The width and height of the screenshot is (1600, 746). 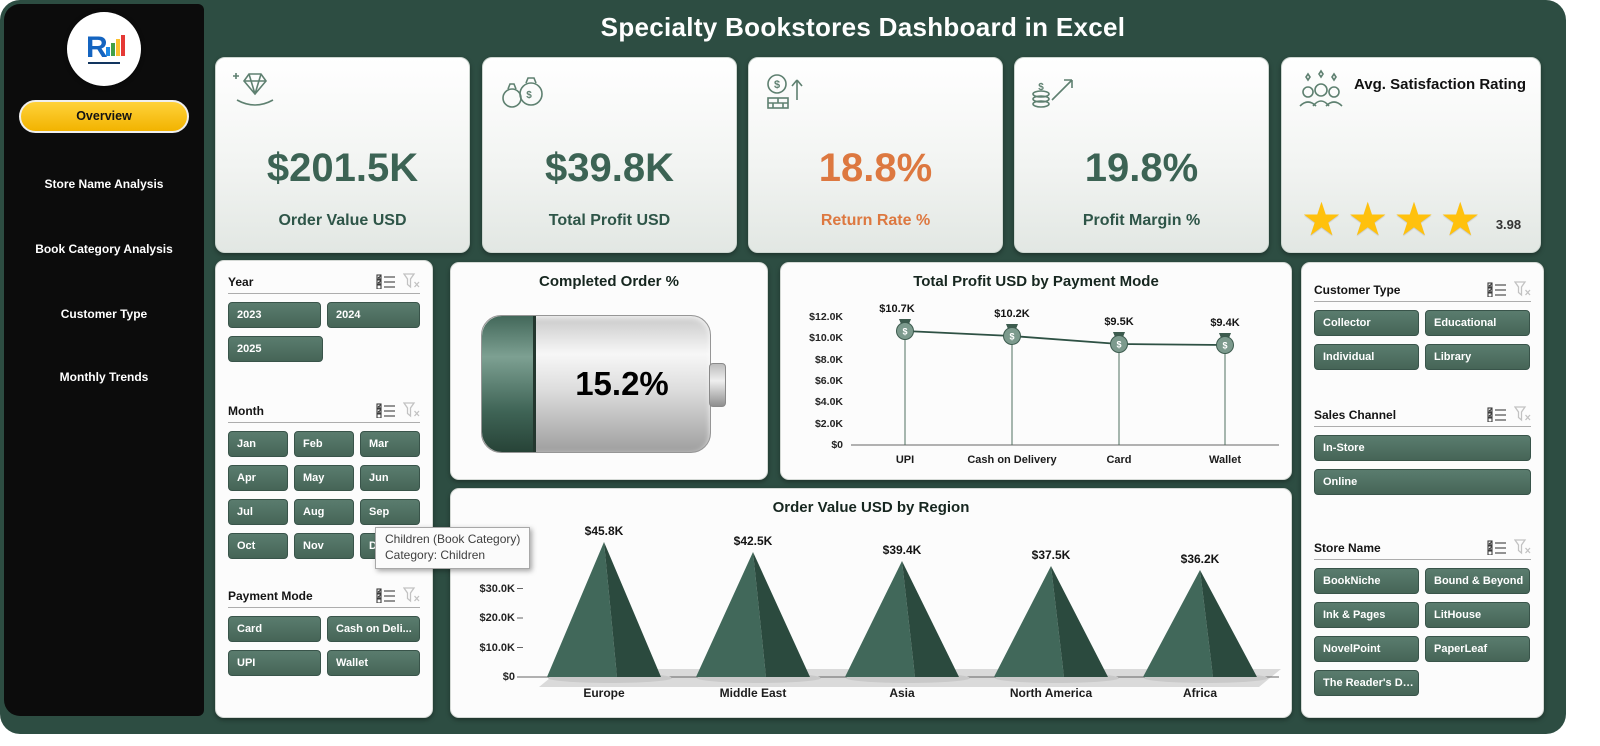 I want to click on y-tick: $0, so click(x=509, y=677).